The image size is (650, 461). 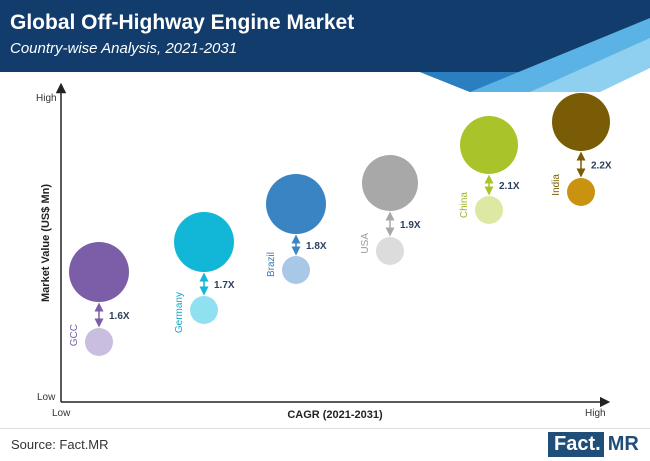 I want to click on y-axis-low-label: Low, so click(x=46, y=397).